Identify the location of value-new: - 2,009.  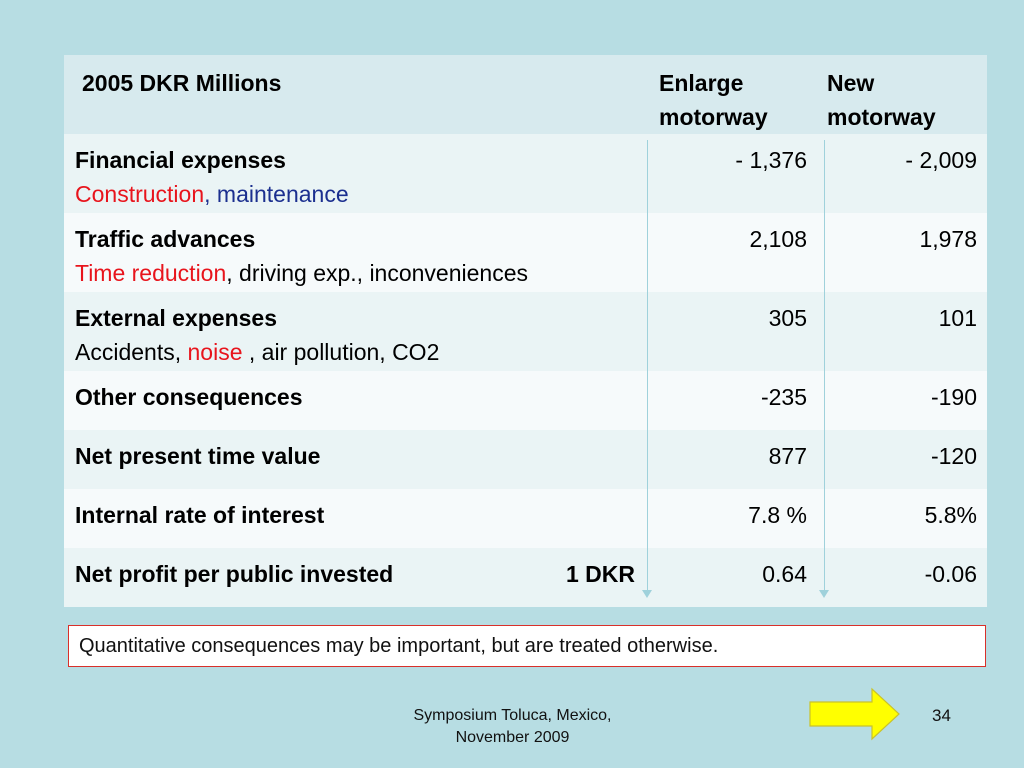
(941, 160).